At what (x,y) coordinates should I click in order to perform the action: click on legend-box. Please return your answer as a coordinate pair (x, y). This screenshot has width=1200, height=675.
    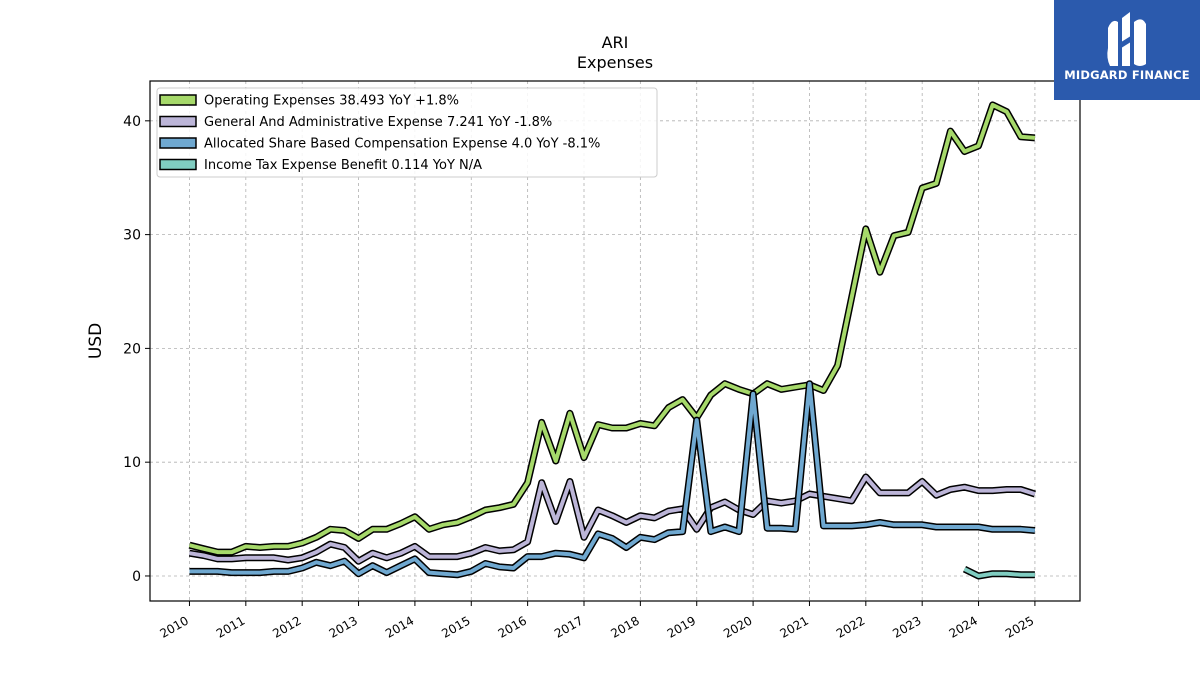
    Looking at the image, I should click on (407, 132).